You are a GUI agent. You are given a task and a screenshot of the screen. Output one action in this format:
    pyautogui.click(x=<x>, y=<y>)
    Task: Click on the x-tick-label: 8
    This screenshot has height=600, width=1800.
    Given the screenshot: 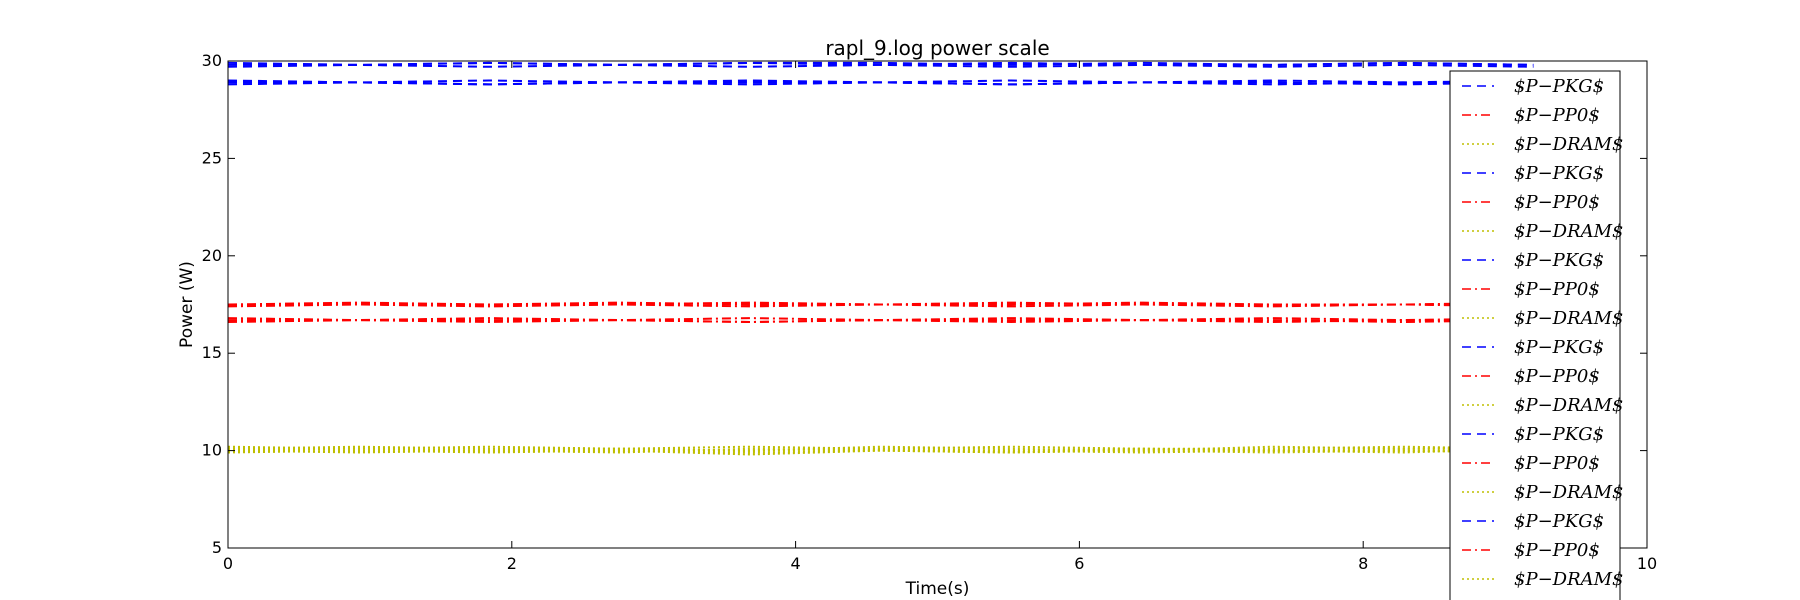 What is the action you would take?
    pyautogui.click(x=1363, y=563)
    